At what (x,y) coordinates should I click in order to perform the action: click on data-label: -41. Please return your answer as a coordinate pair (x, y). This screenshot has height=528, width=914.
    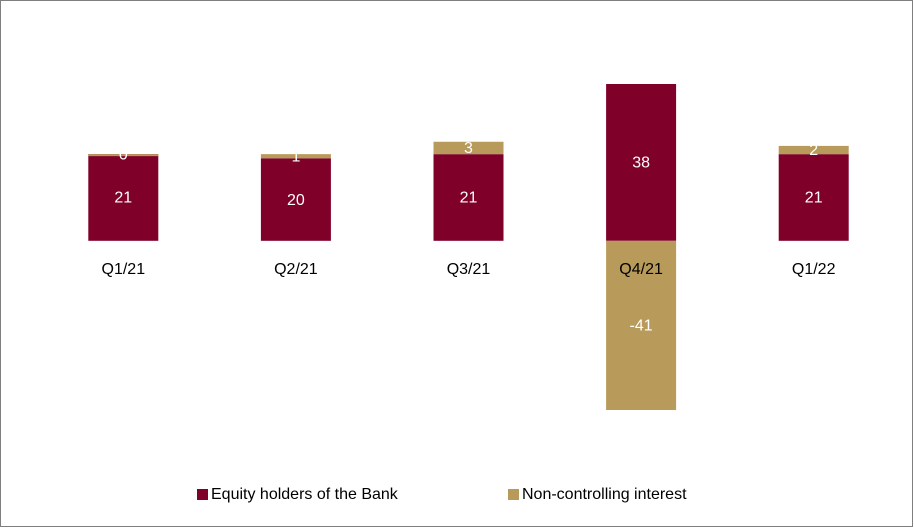
    Looking at the image, I should click on (641, 326).